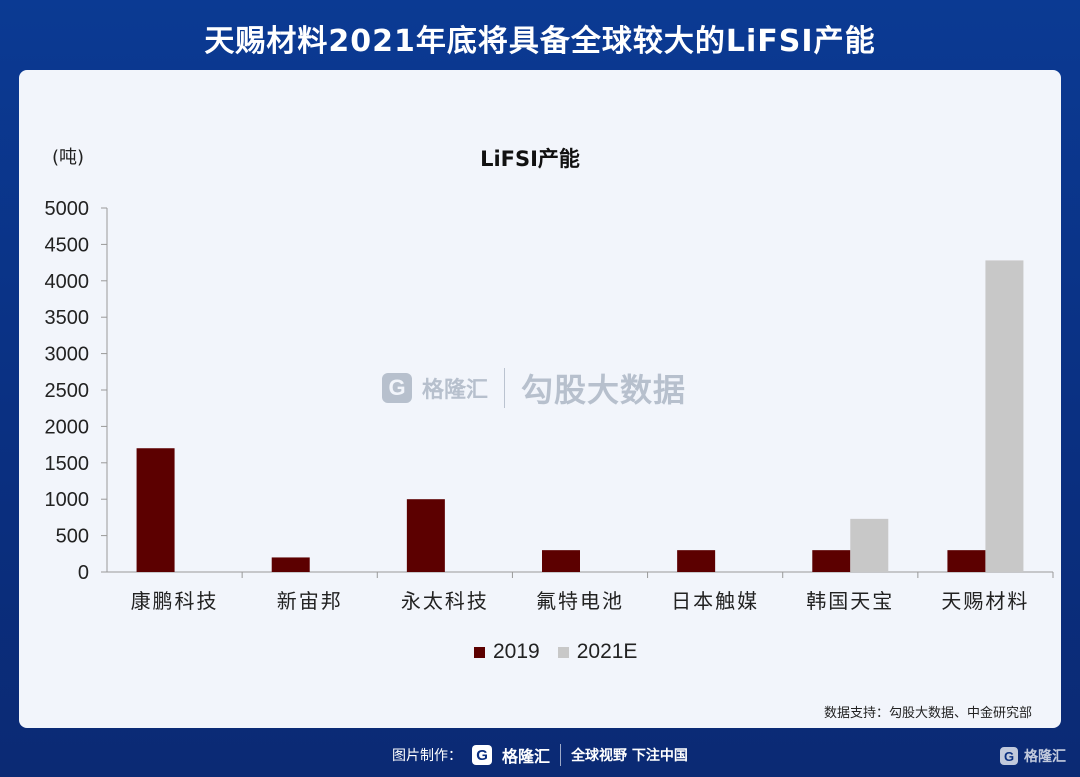  Describe the element at coordinates (985, 601) in the screenshot. I see `x-tick-label: 天赐材料` at that location.